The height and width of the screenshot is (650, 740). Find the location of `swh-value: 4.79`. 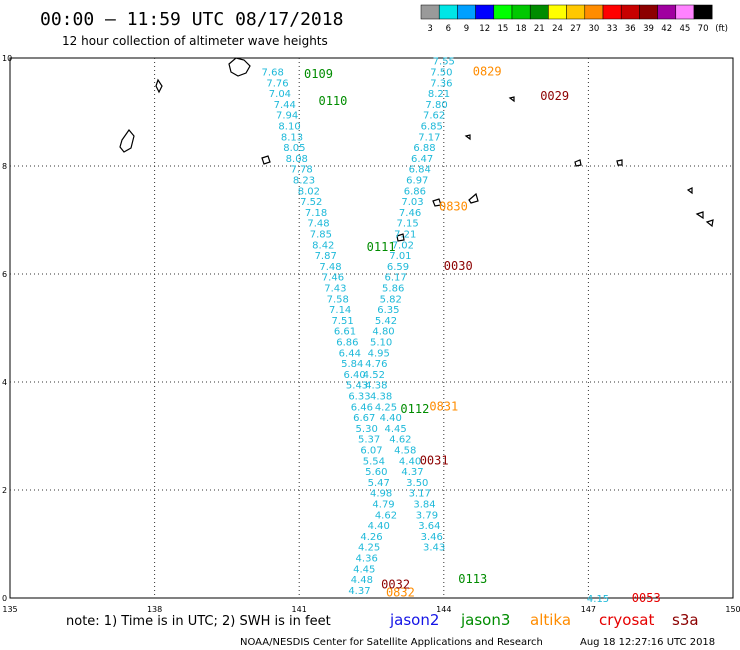

swh-value: 4.79 is located at coordinates (383, 505).